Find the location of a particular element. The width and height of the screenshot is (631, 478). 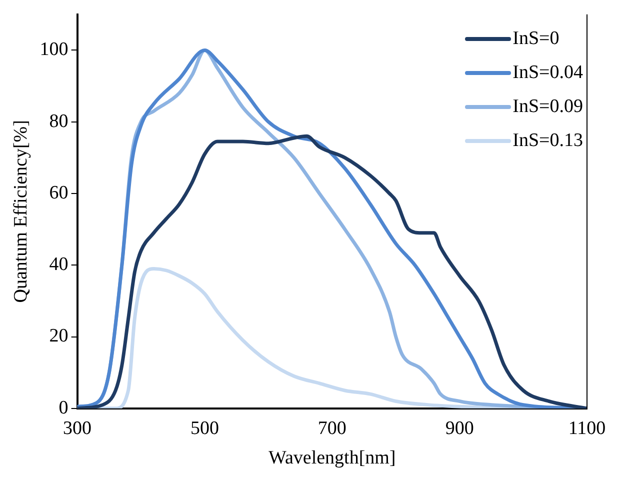

x-tick-label: 700 is located at coordinates (332, 428).